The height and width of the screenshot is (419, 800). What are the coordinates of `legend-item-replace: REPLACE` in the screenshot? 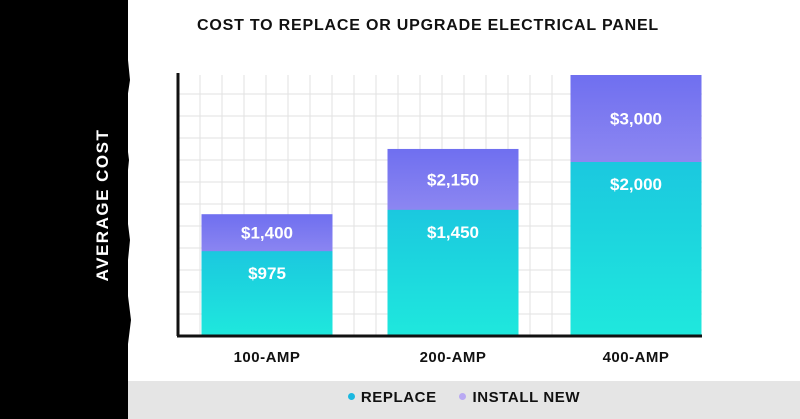 It's located at (392, 397).